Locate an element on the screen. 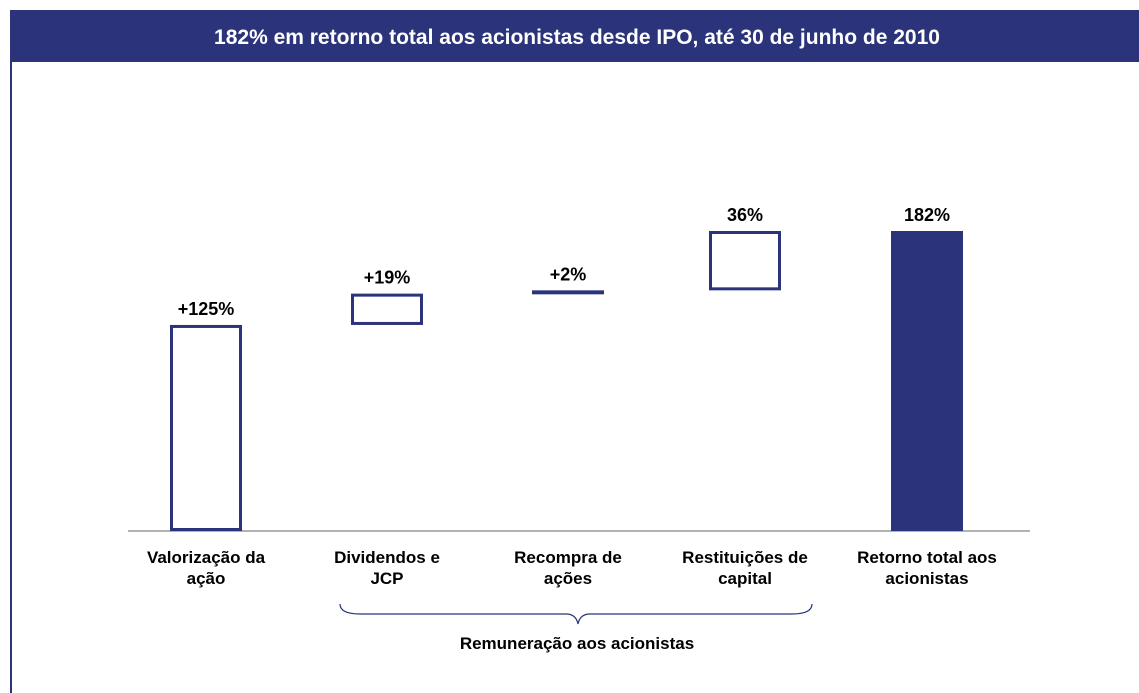 The width and height of the screenshot is (1139, 693). value-label: +125% is located at coordinates (206, 309).